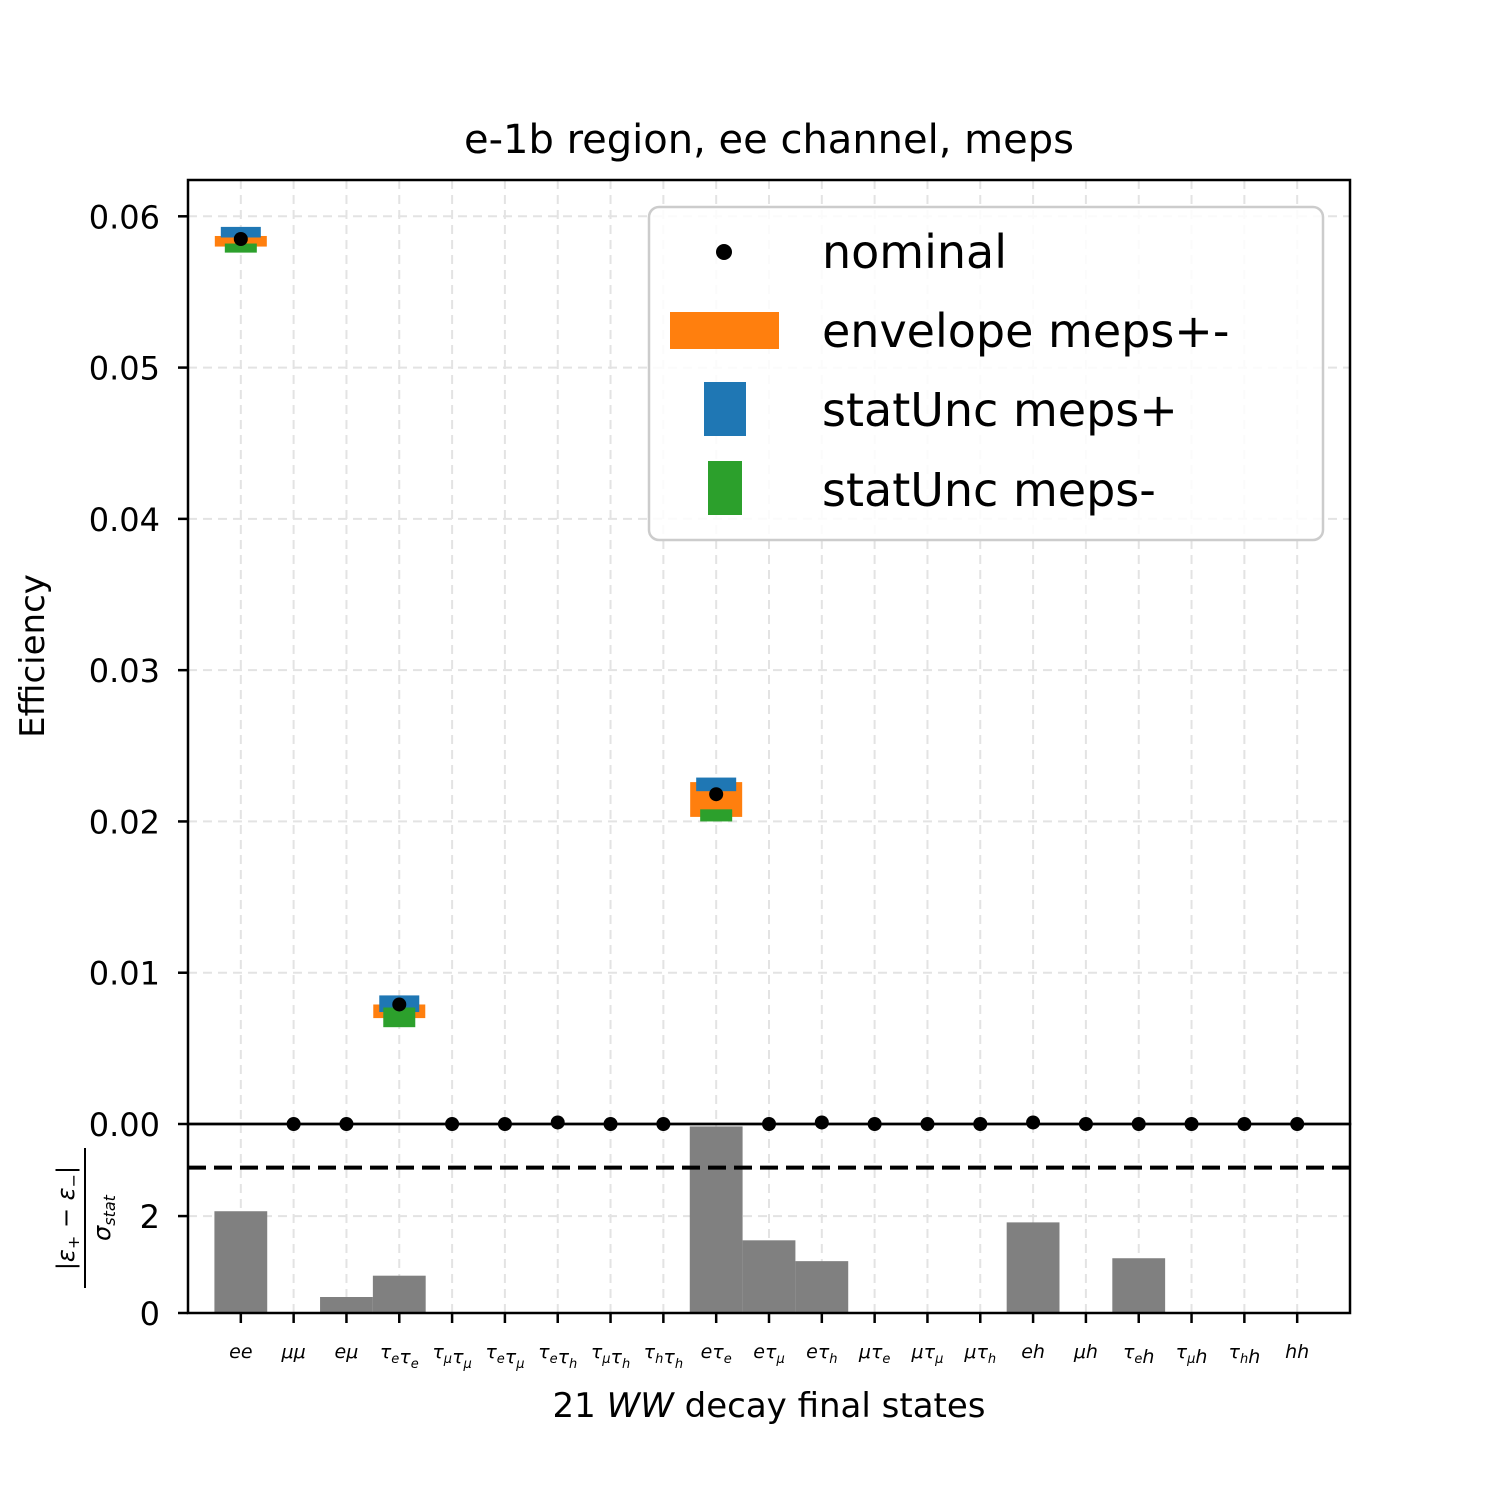 Image resolution: width=1500 pixels, height=1500 pixels. What do you see at coordinates (768, 1354) in the screenshot?
I see `x-tick-label: eτμ` at bounding box center [768, 1354].